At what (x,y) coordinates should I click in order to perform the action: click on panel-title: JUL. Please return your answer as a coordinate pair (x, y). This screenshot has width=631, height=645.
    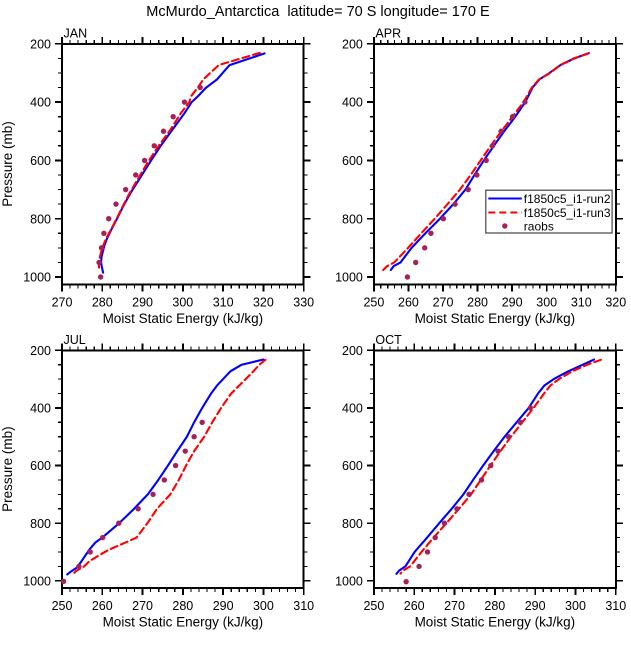
    Looking at the image, I should click on (75, 340).